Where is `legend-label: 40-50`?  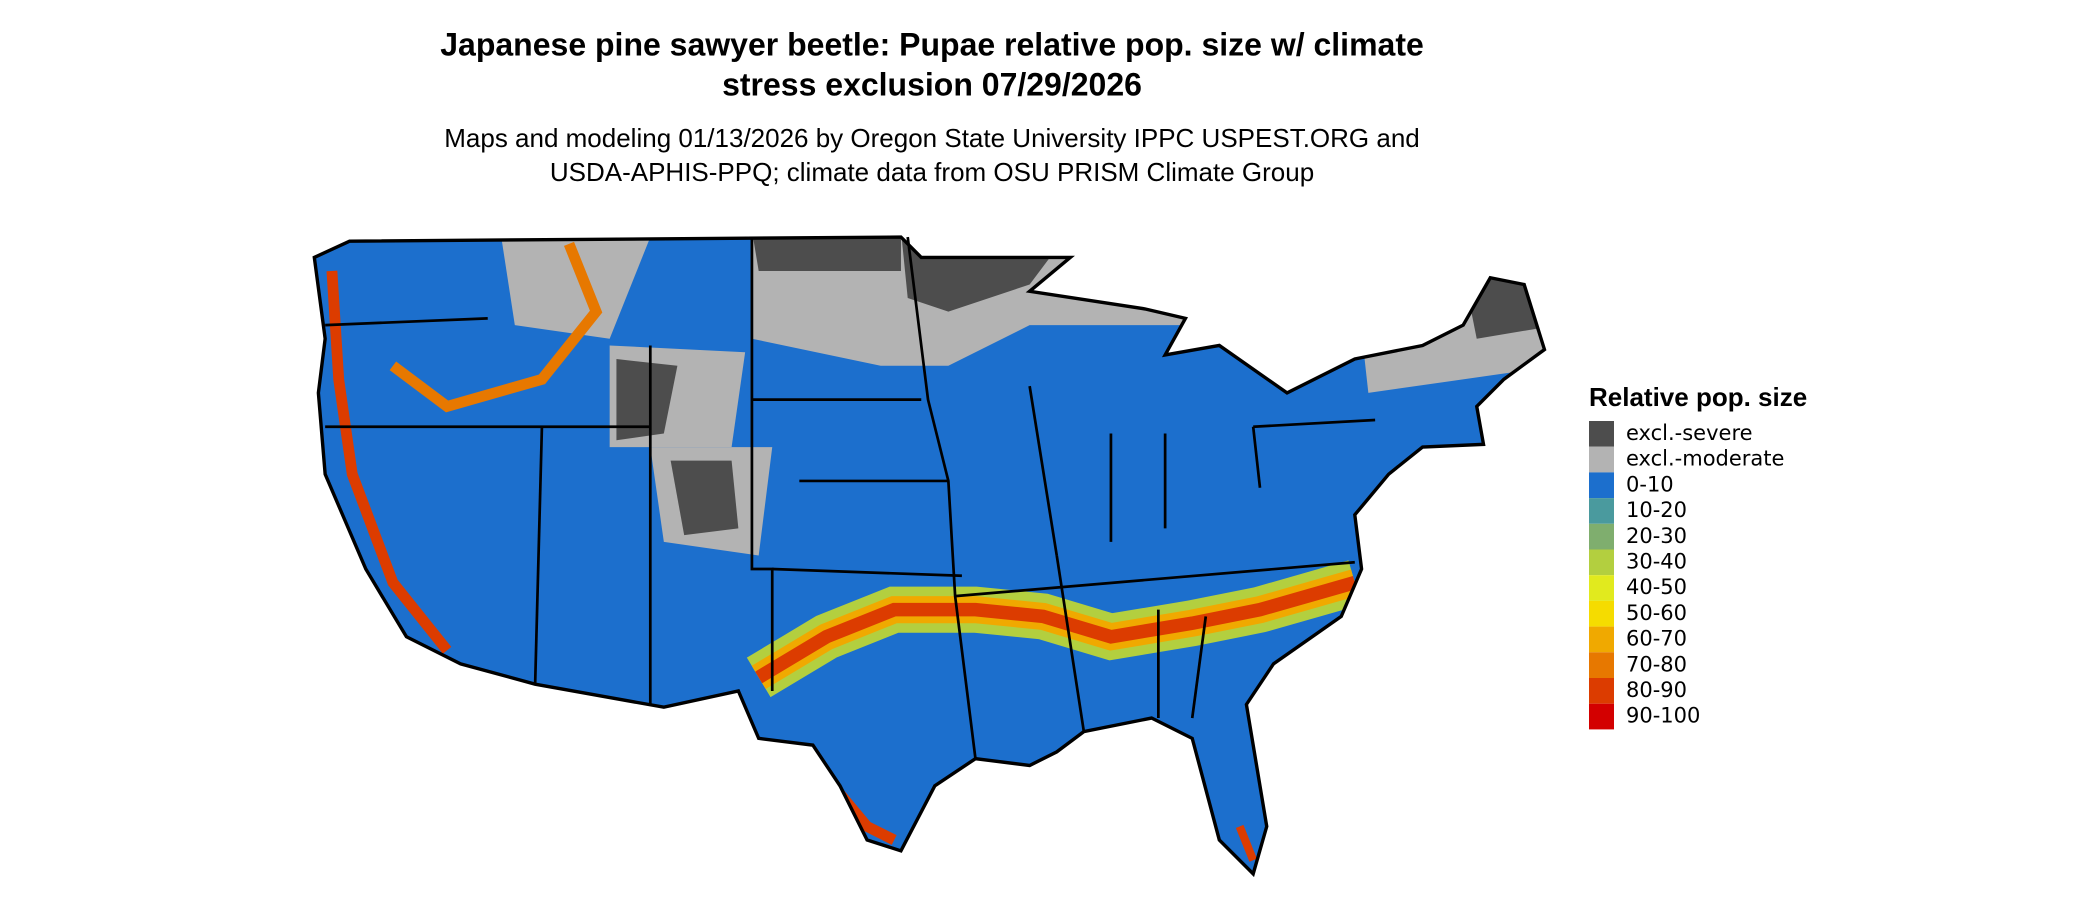 legend-label: 40-50 is located at coordinates (1656, 587).